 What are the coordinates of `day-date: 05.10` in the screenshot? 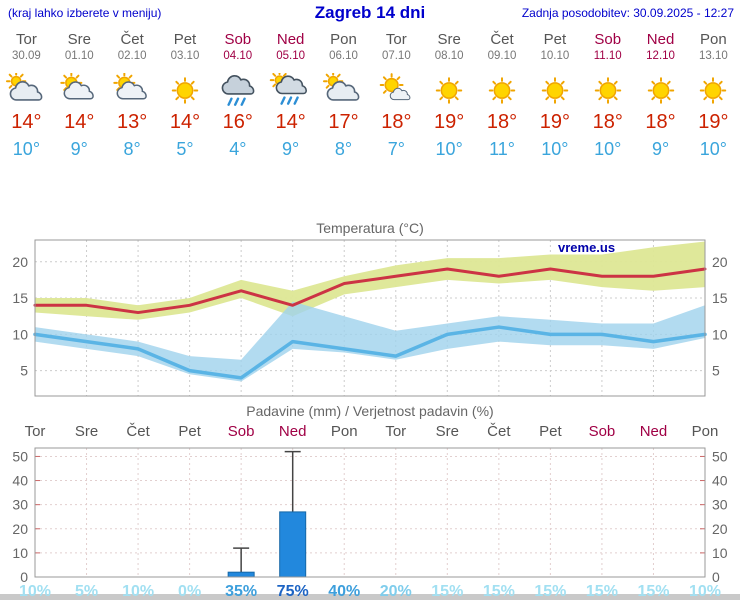 It's located at (291, 56).